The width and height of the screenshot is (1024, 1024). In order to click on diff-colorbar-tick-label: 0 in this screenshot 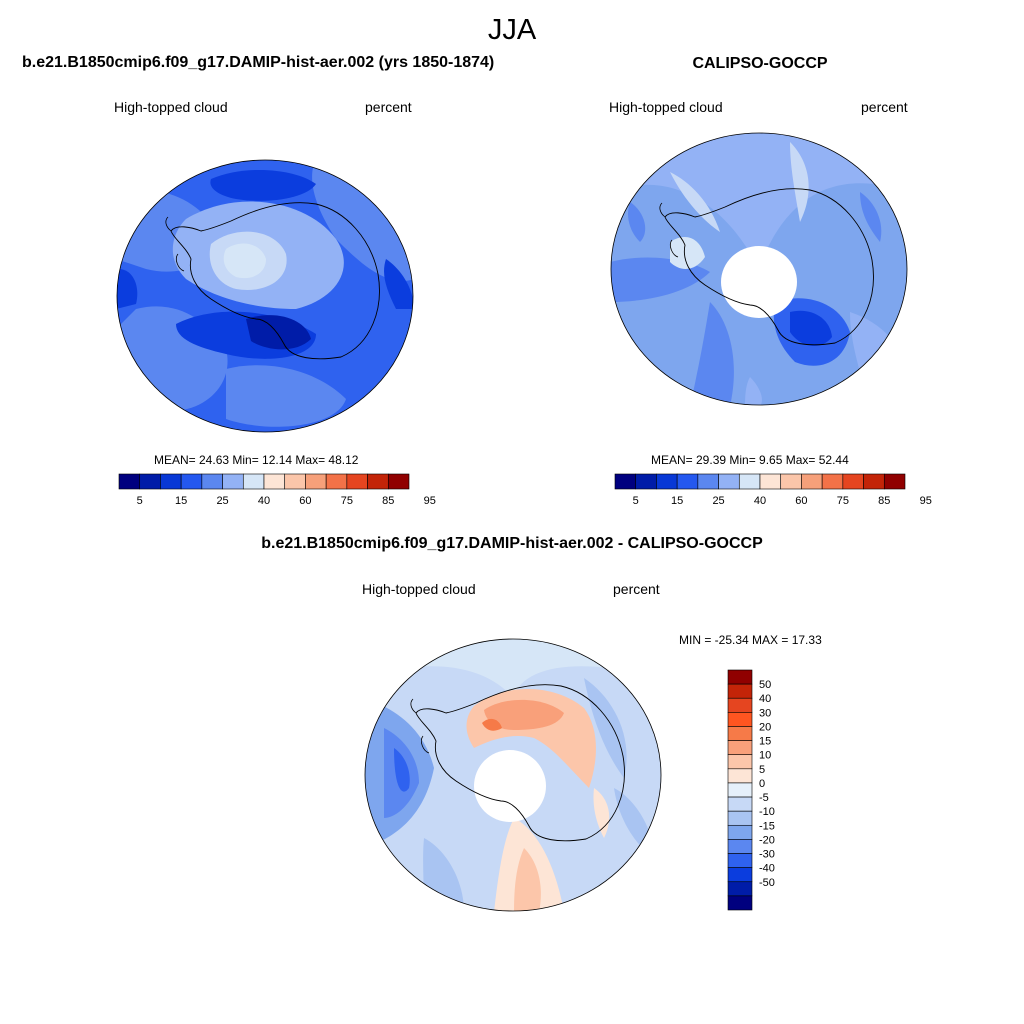, I will do `click(762, 784)`.